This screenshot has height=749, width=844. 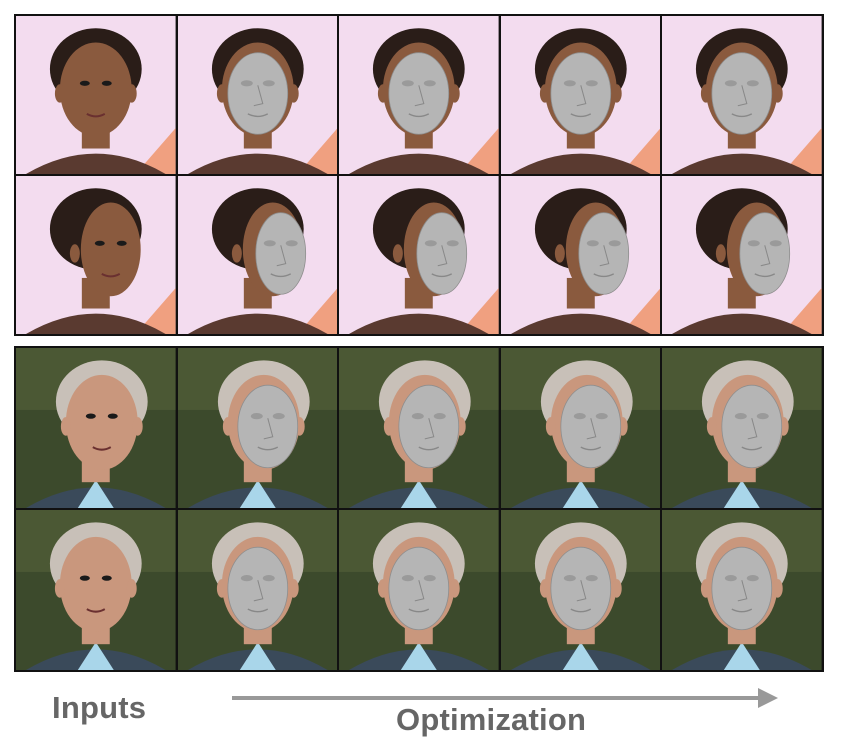 What do you see at coordinates (491, 719) in the screenshot?
I see `optimization-label: Optimization` at bounding box center [491, 719].